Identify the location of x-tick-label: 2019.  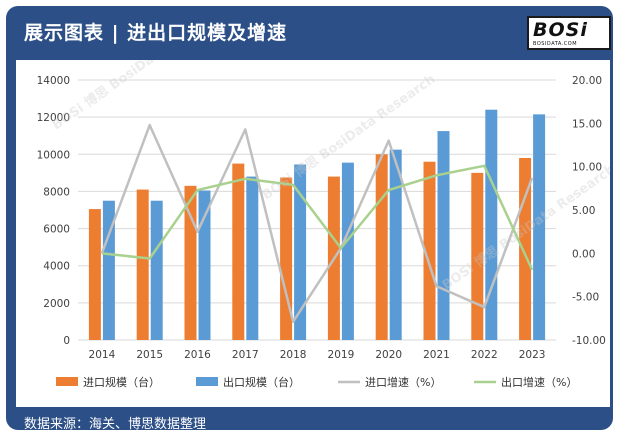
(341, 355).